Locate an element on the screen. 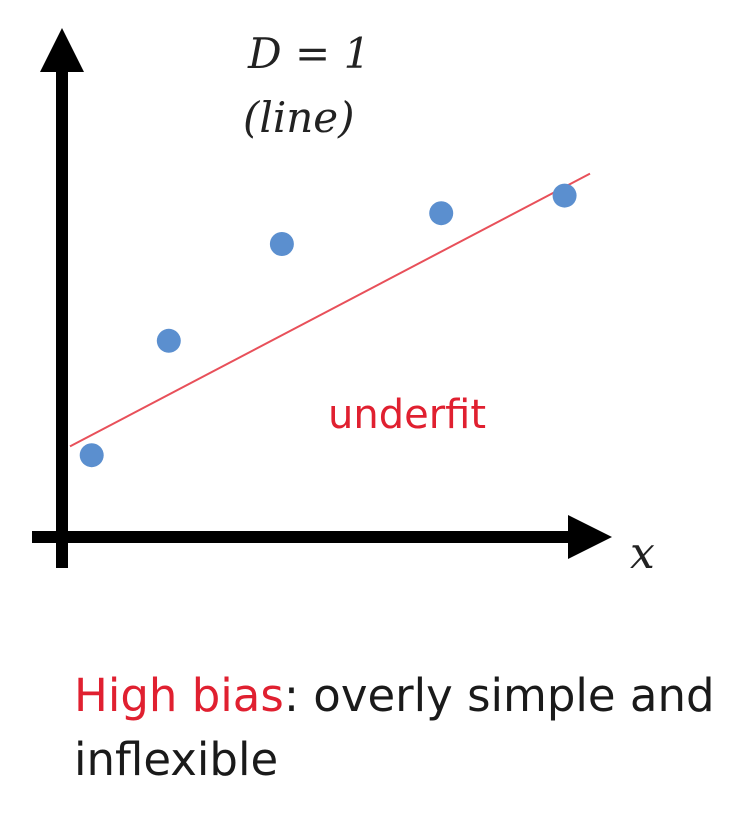 This screenshot has width=743, height=816. underfit-annotation: underfit is located at coordinates (407, 415).